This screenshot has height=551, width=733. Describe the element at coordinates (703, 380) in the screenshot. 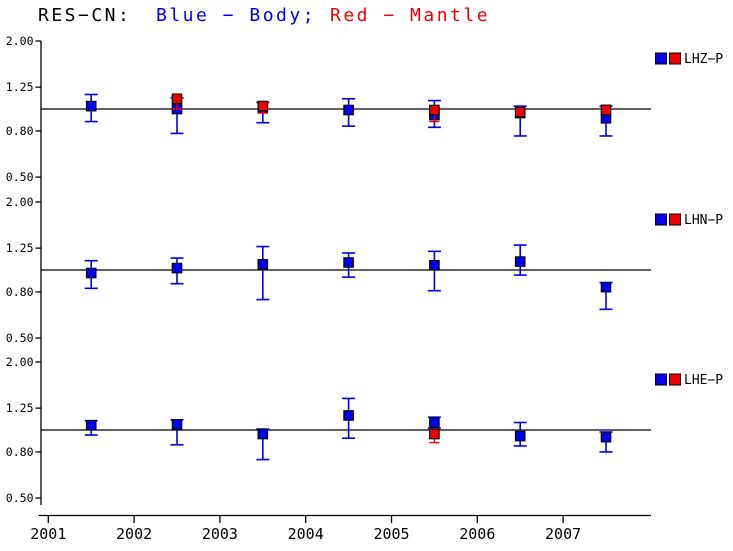

I see `legend-label: LHE−P` at that location.